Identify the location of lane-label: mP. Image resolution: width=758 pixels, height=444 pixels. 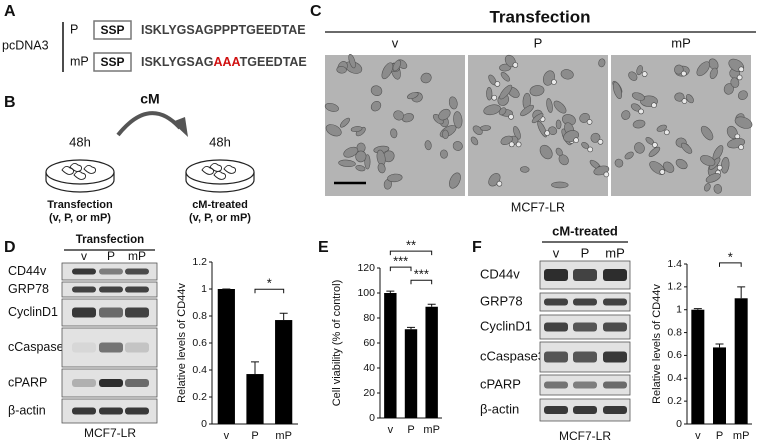
(615, 252).